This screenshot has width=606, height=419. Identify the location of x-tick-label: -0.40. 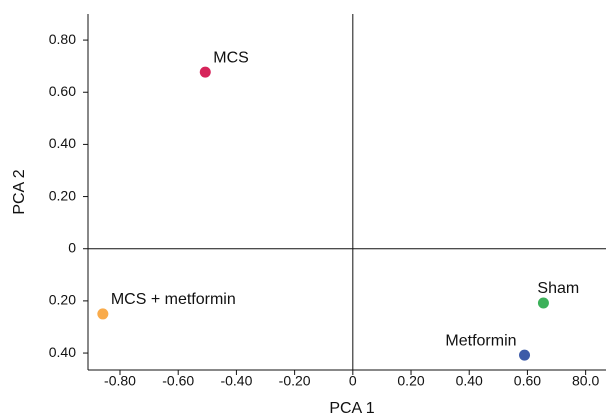
(236, 381).